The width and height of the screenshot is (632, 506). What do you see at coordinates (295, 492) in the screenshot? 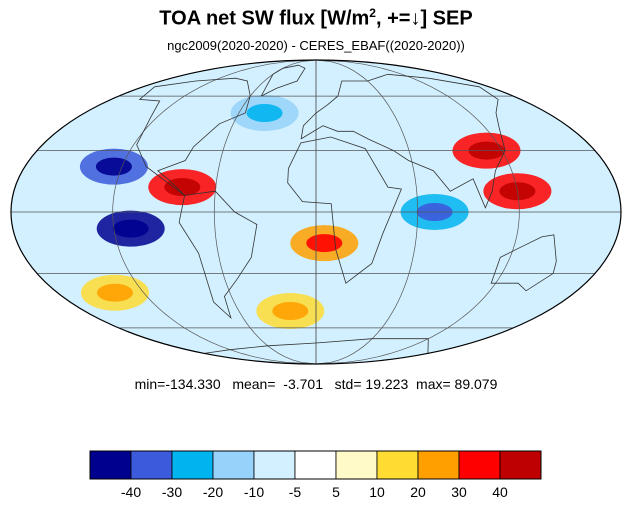
I see `colorbar-tick-label: -5` at bounding box center [295, 492].